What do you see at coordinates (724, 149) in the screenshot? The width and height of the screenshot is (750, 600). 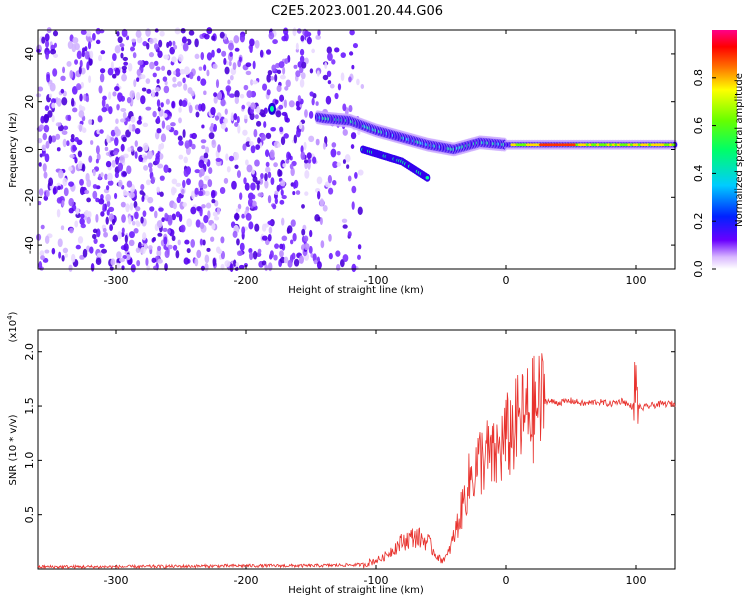 I see `colorbar-gradient` at bounding box center [724, 149].